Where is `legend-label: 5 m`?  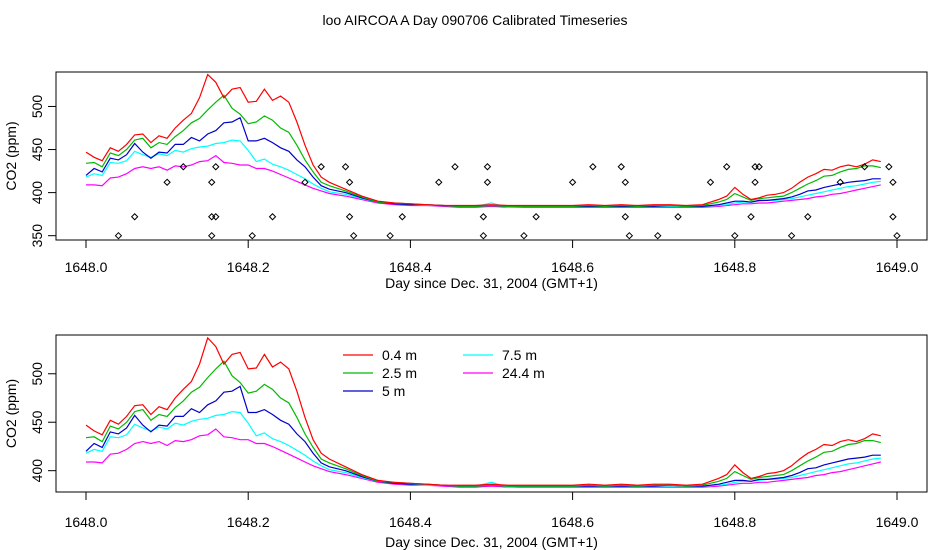 legend-label: 5 m is located at coordinates (393, 391).